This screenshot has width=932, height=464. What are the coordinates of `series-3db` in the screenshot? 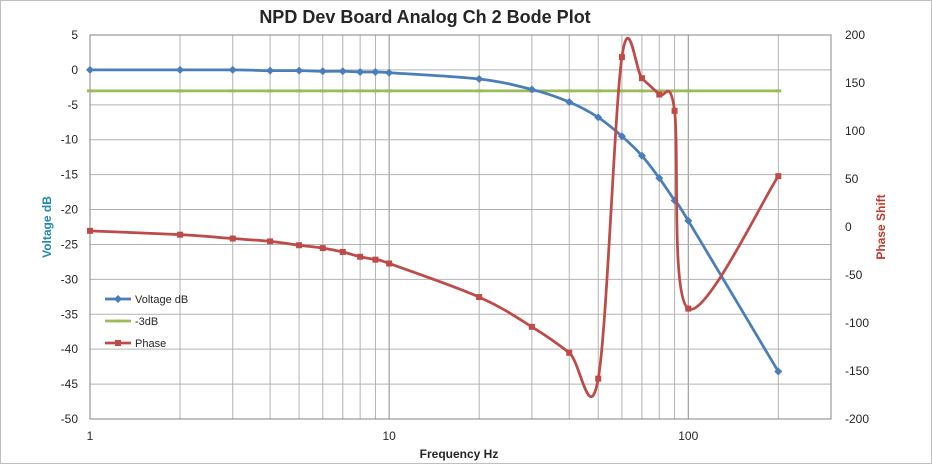 It's located at (434, 91).